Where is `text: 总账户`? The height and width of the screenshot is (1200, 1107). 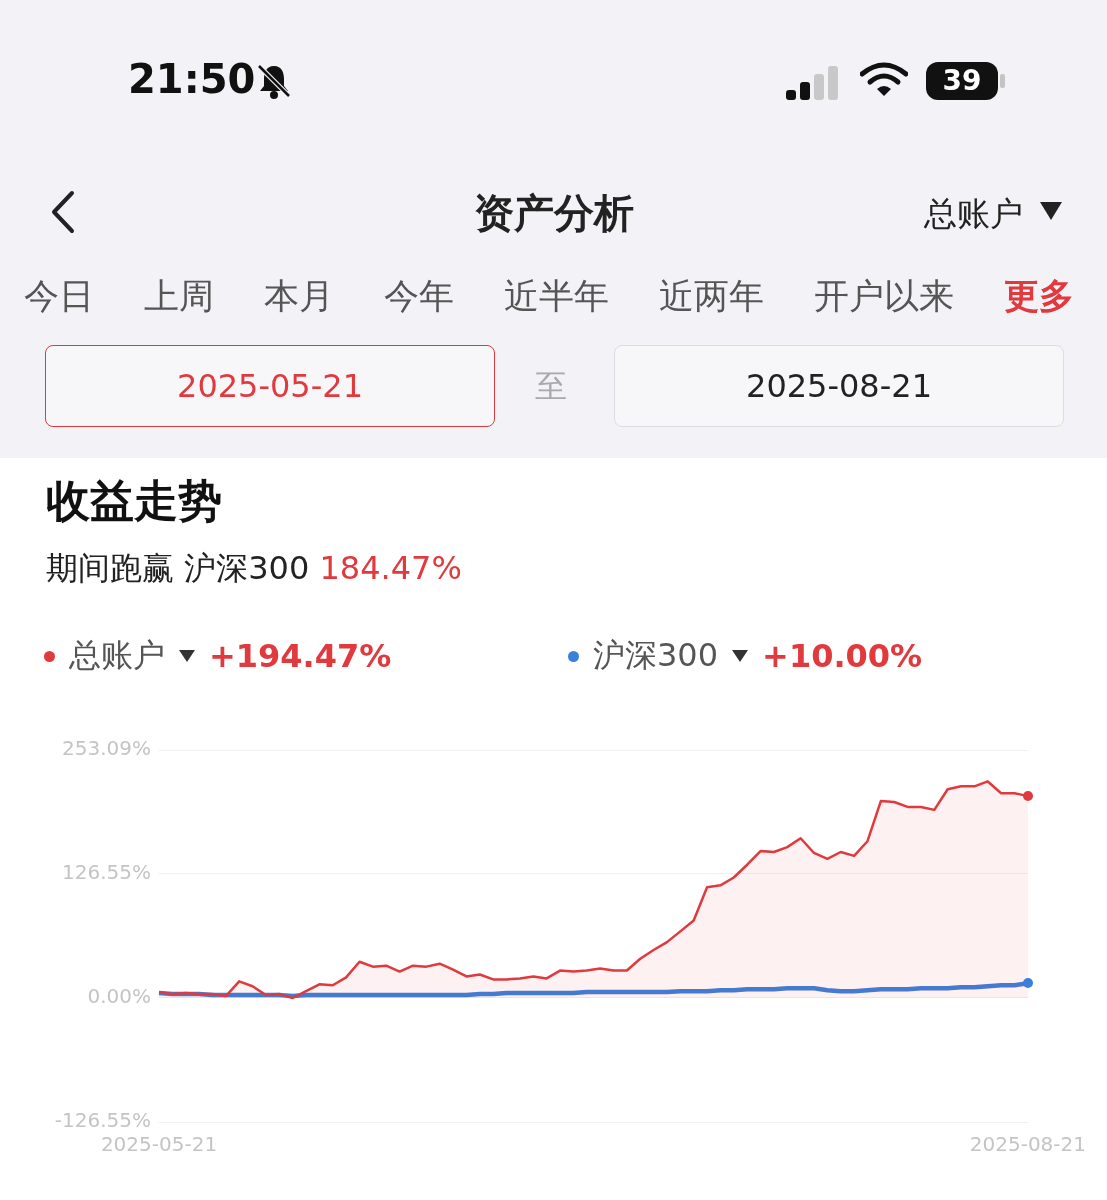 text: 总账户 is located at coordinates (973, 214).